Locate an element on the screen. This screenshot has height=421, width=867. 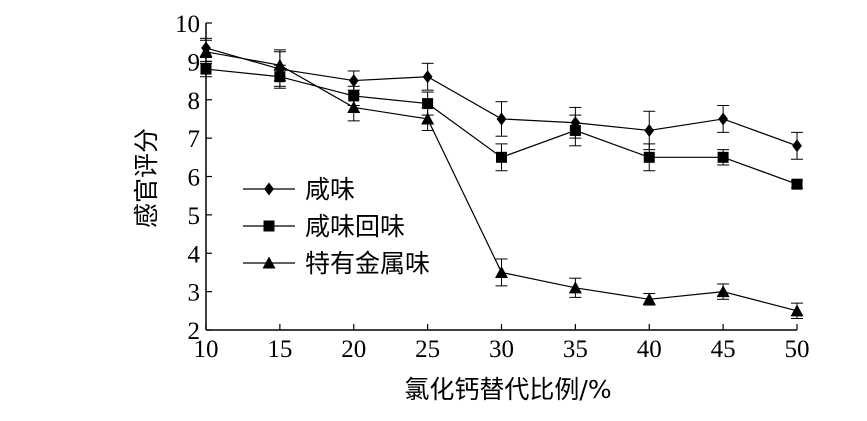
y-tick-label: 6 is located at coordinates (194, 178).